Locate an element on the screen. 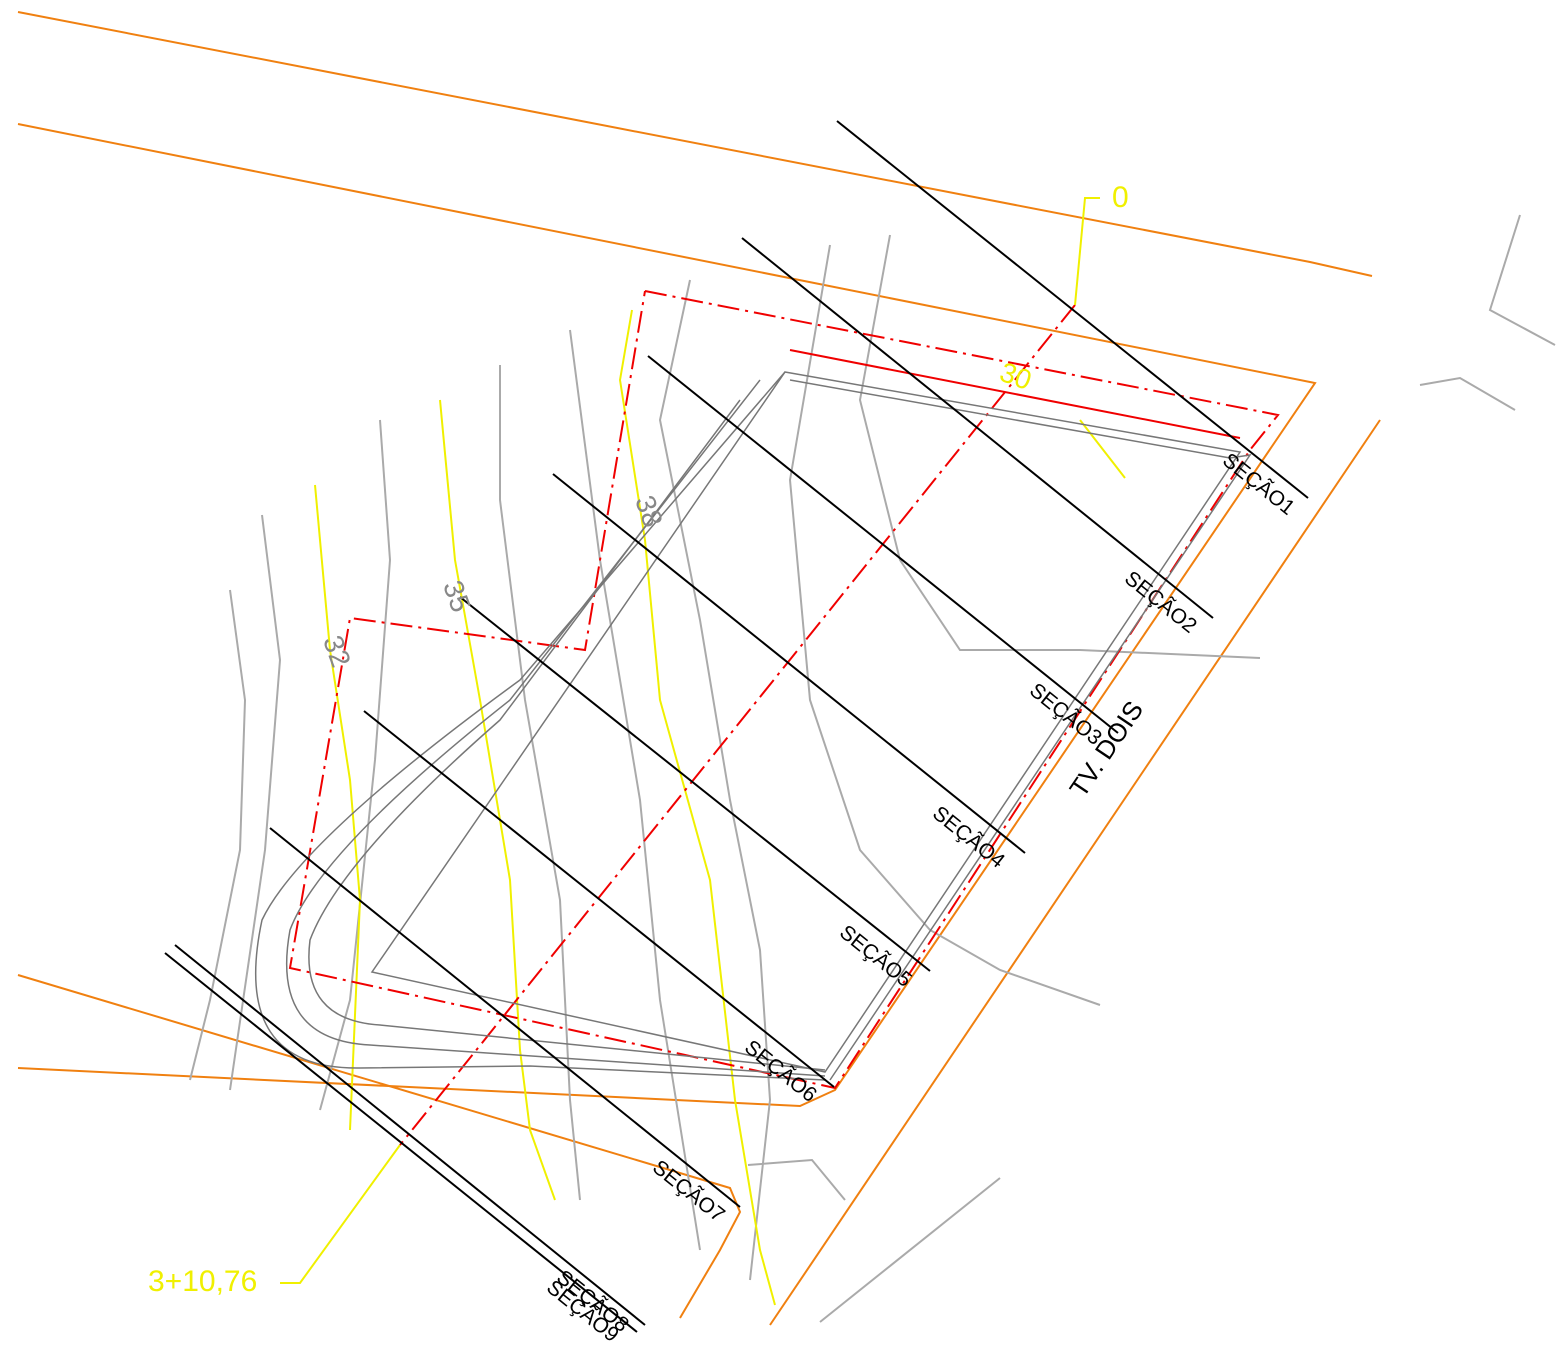 The image size is (1557, 1359). contour-label: 35 is located at coordinates (457, 596).